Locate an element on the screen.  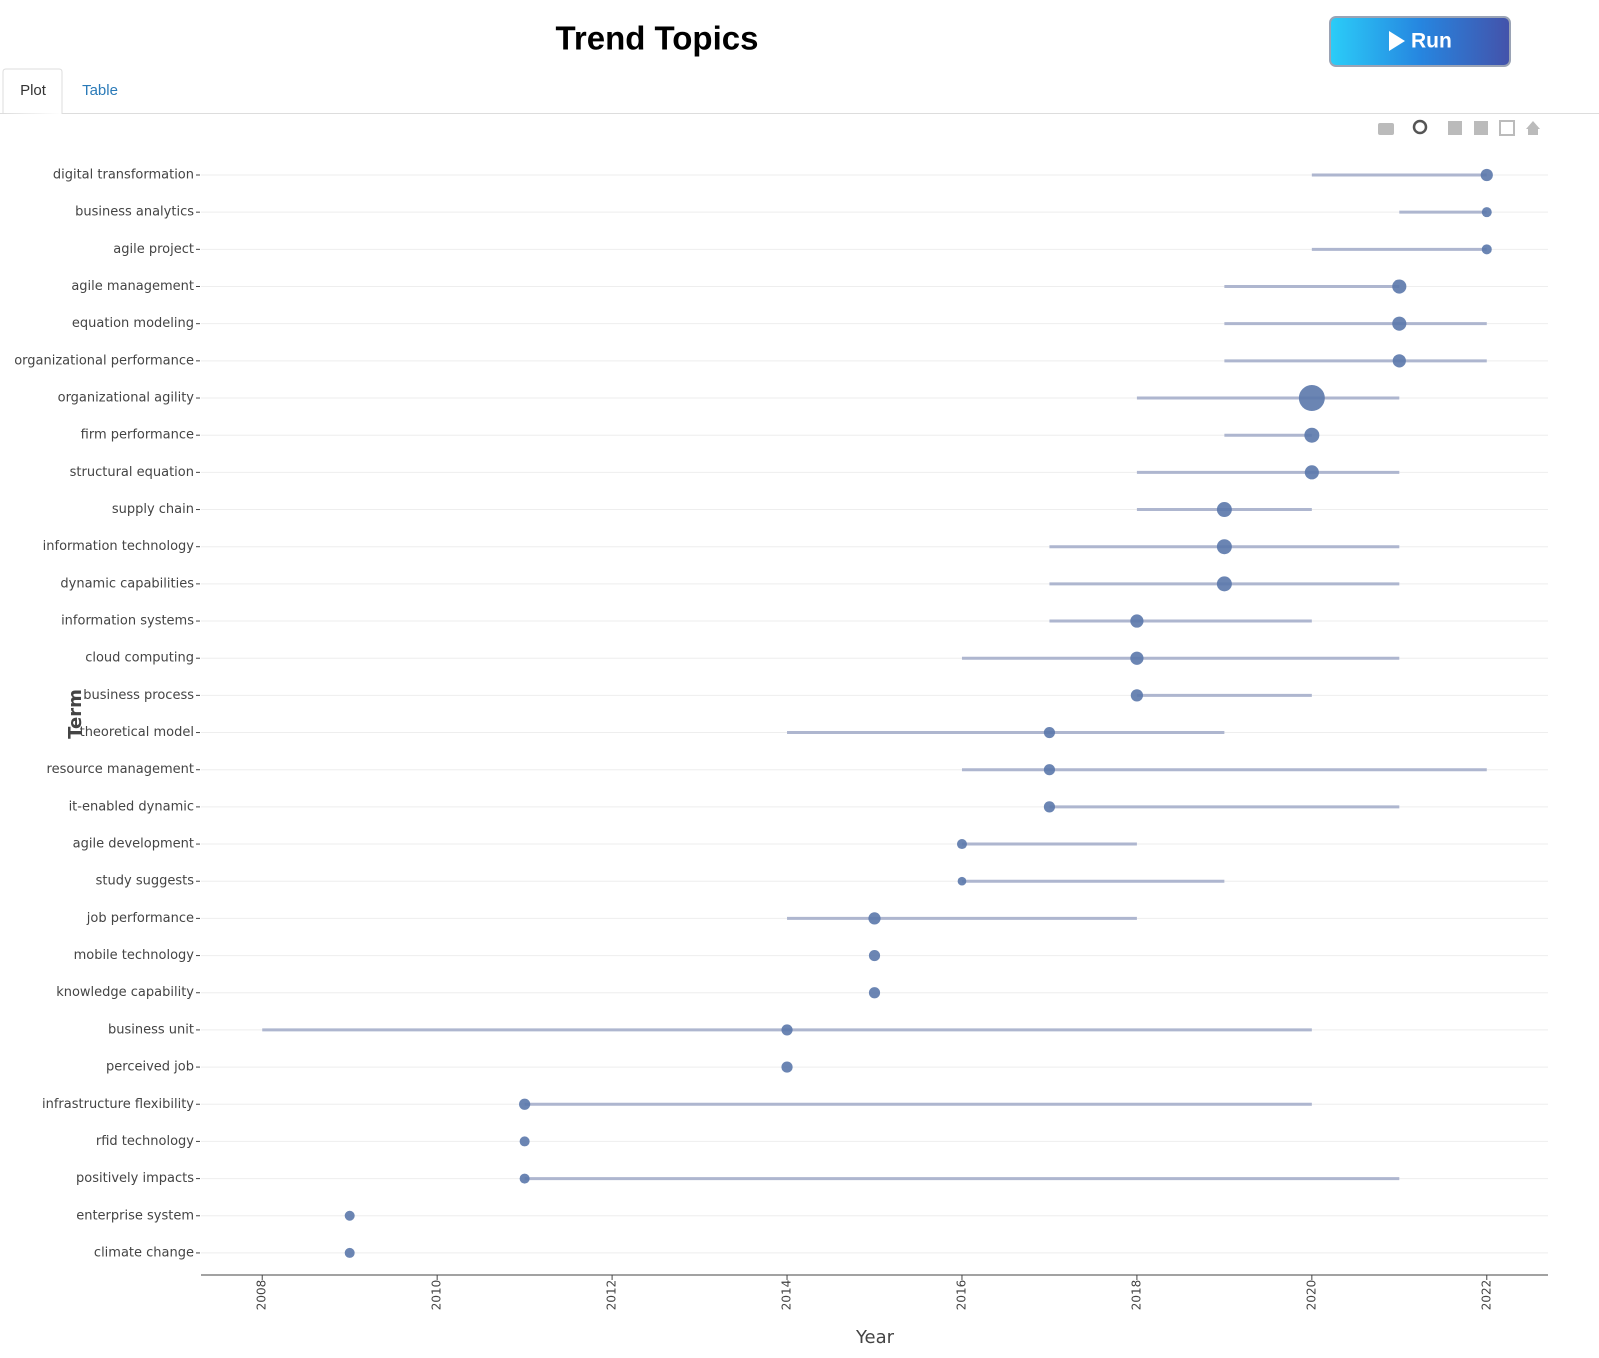
y-tick-label: firm performance is located at coordinates (137, 435).